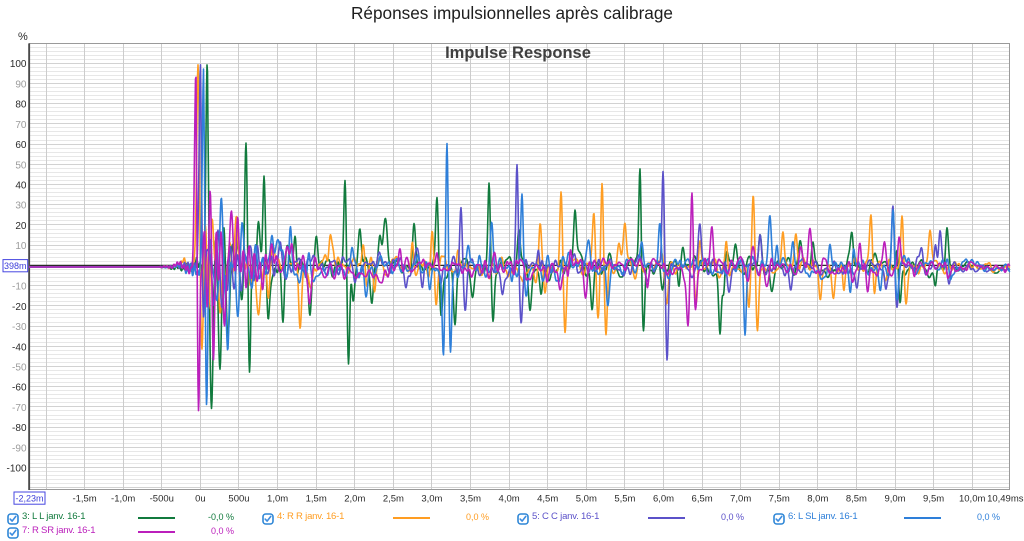 Image resolution: width=1024 pixels, height=541 pixels. I want to click on svg-text: 3,0m, so click(431, 499).